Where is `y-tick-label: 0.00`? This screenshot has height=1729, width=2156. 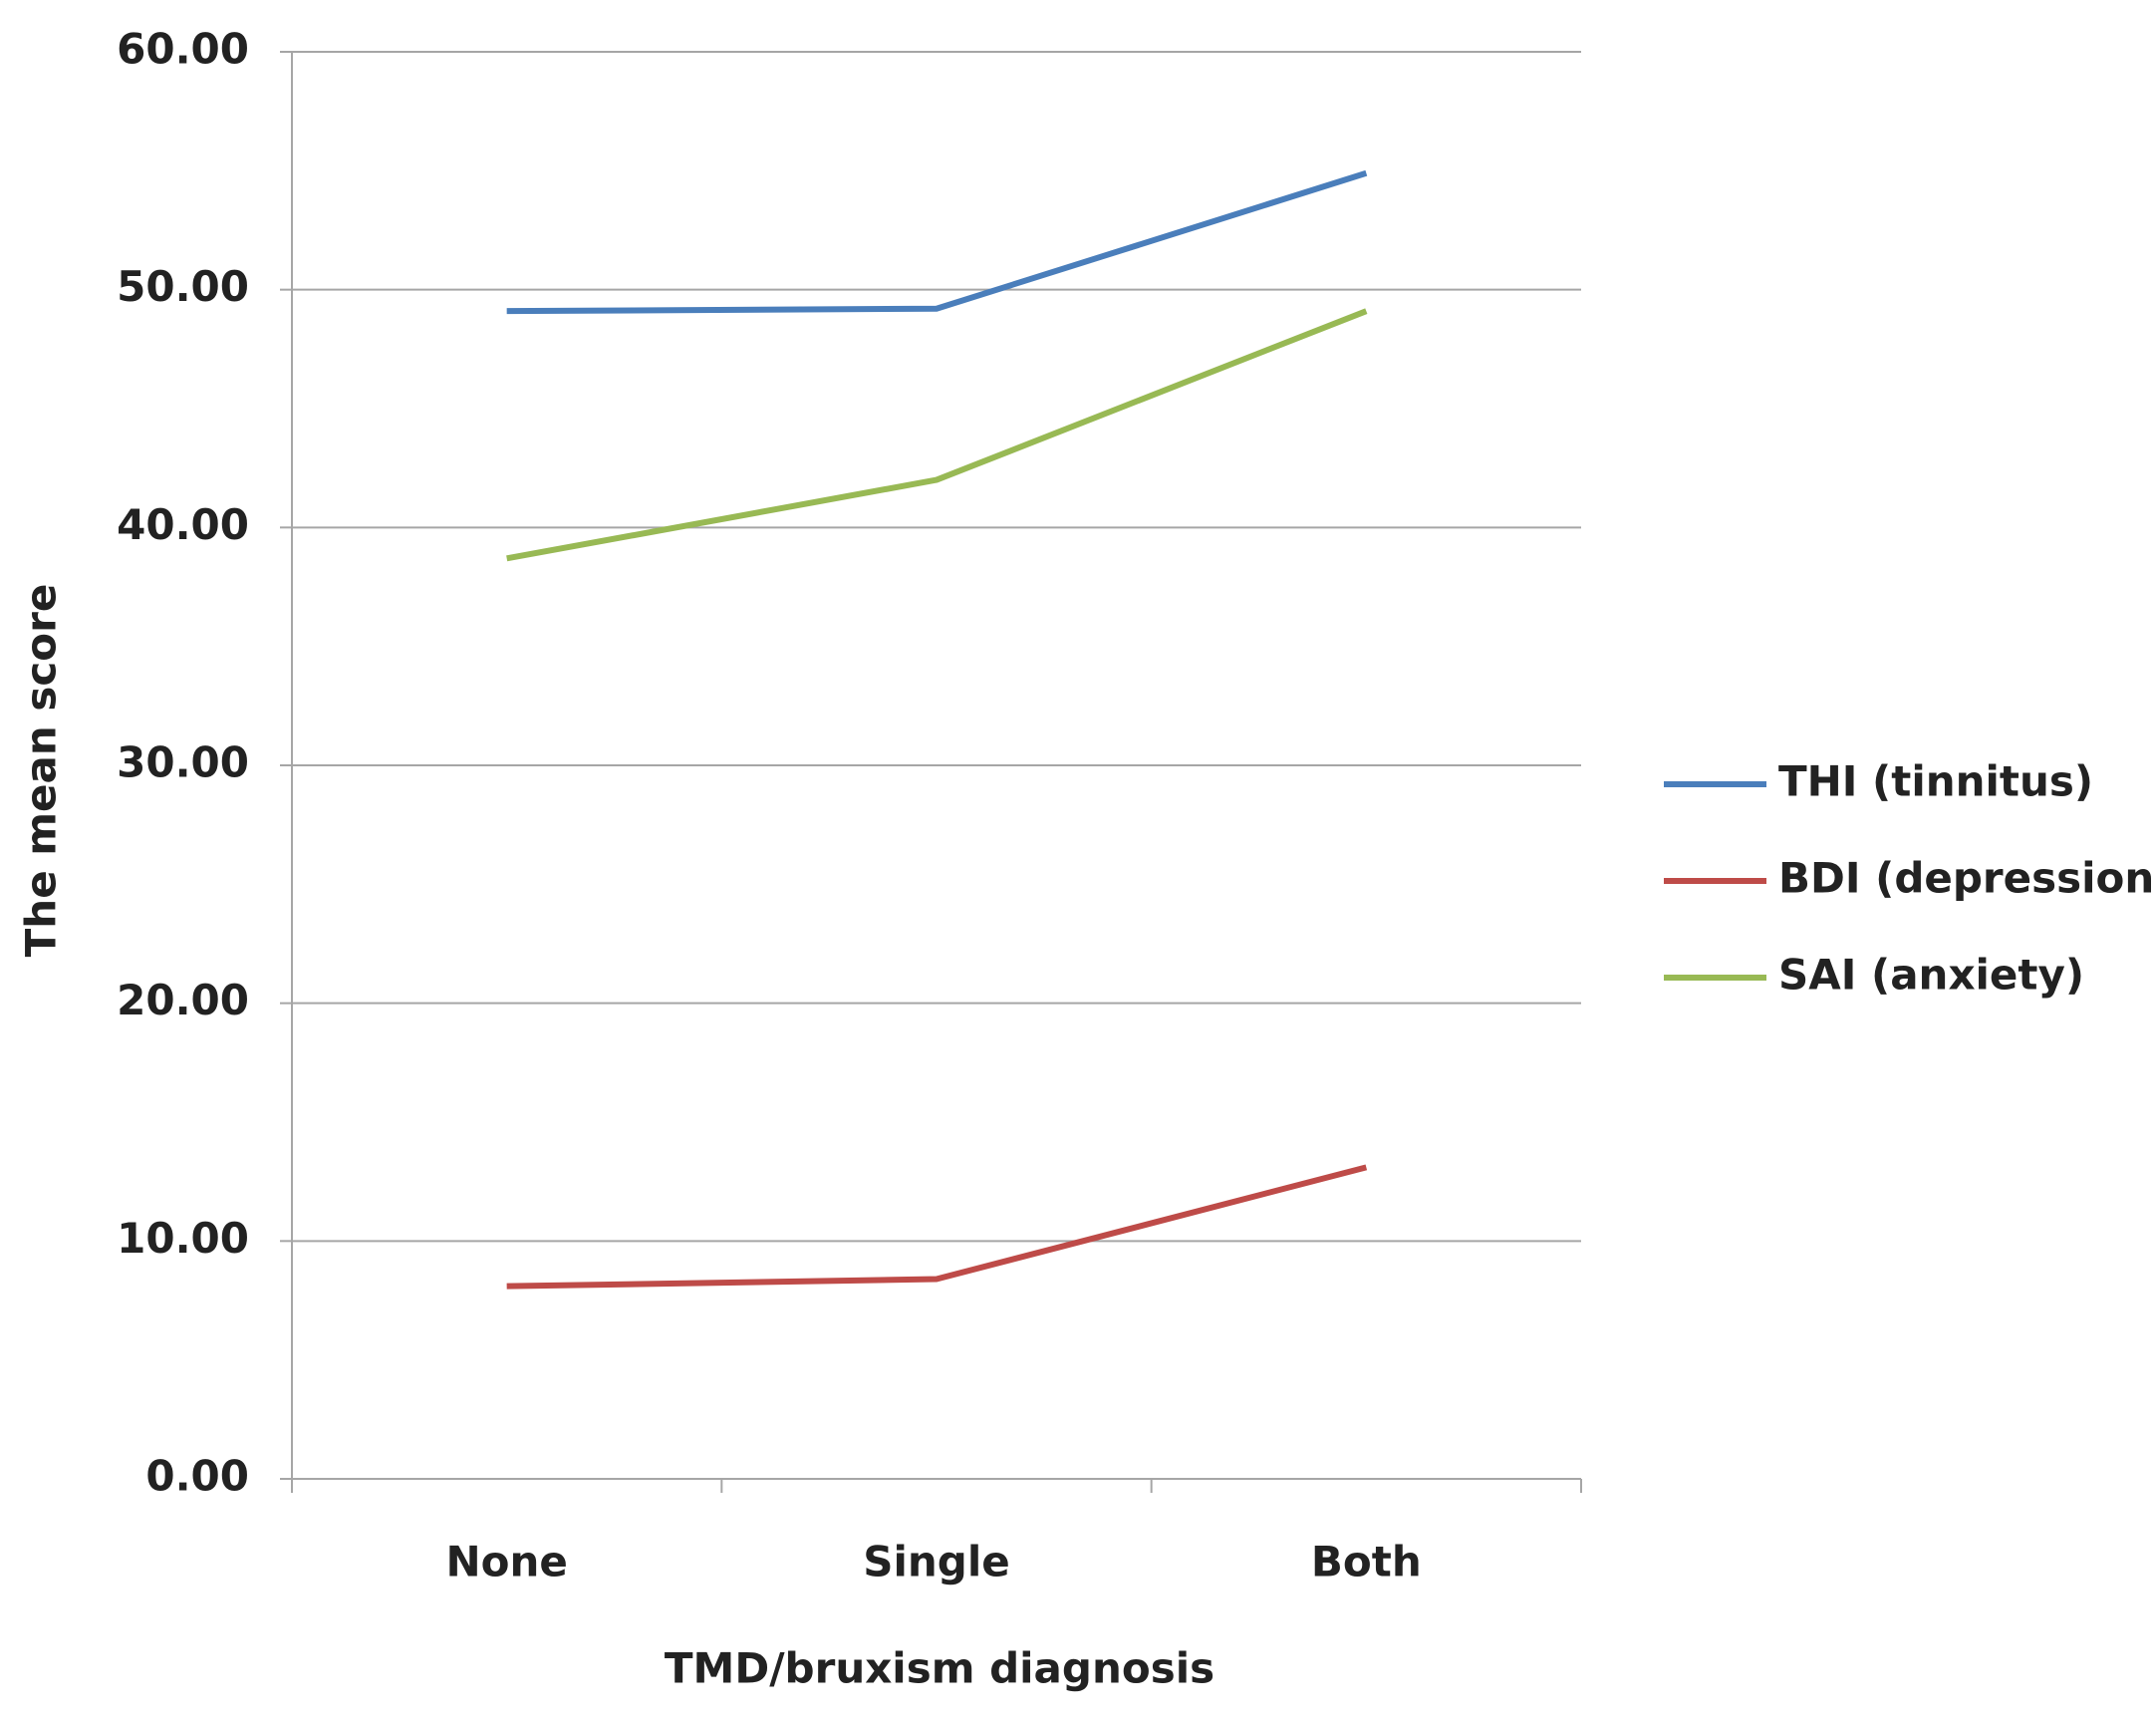 y-tick-label: 0.00 is located at coordinates (197, 1476).